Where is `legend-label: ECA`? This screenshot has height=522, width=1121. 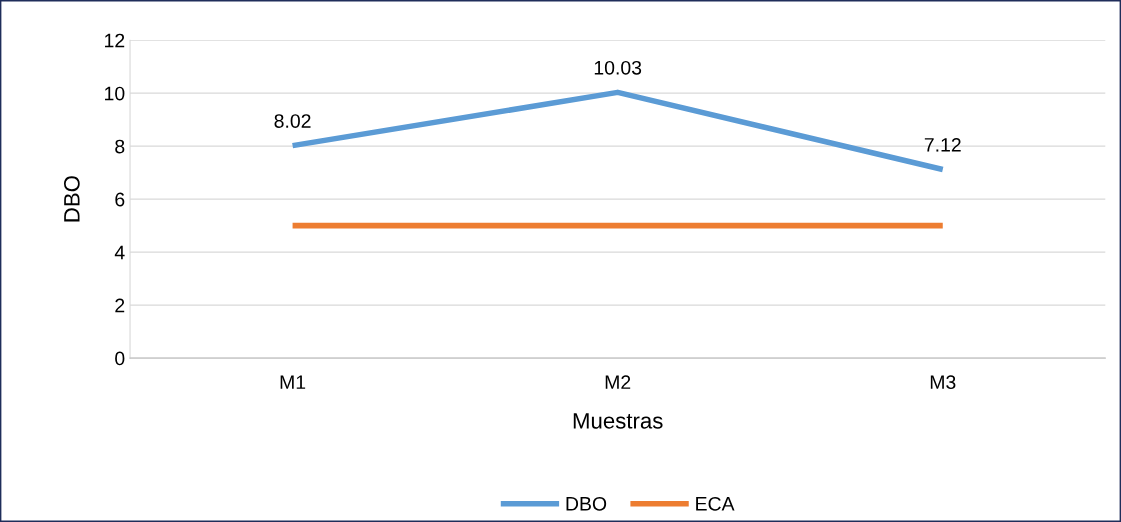
legend-label: ECA is located at coordinates (715, 503).